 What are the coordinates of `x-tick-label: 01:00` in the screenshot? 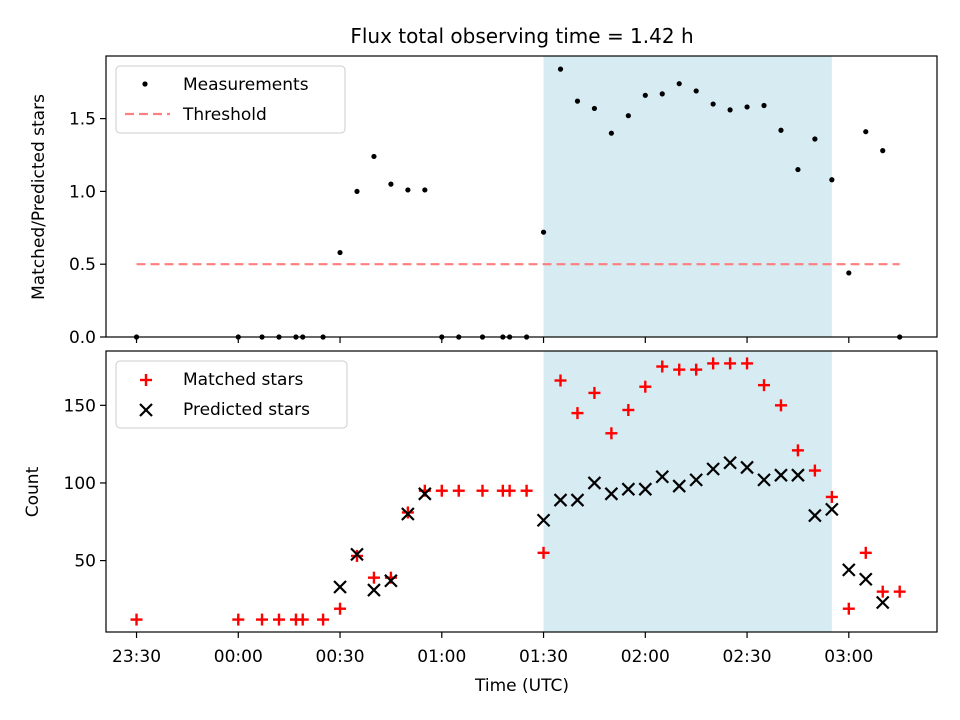 It's located at (441, 657).